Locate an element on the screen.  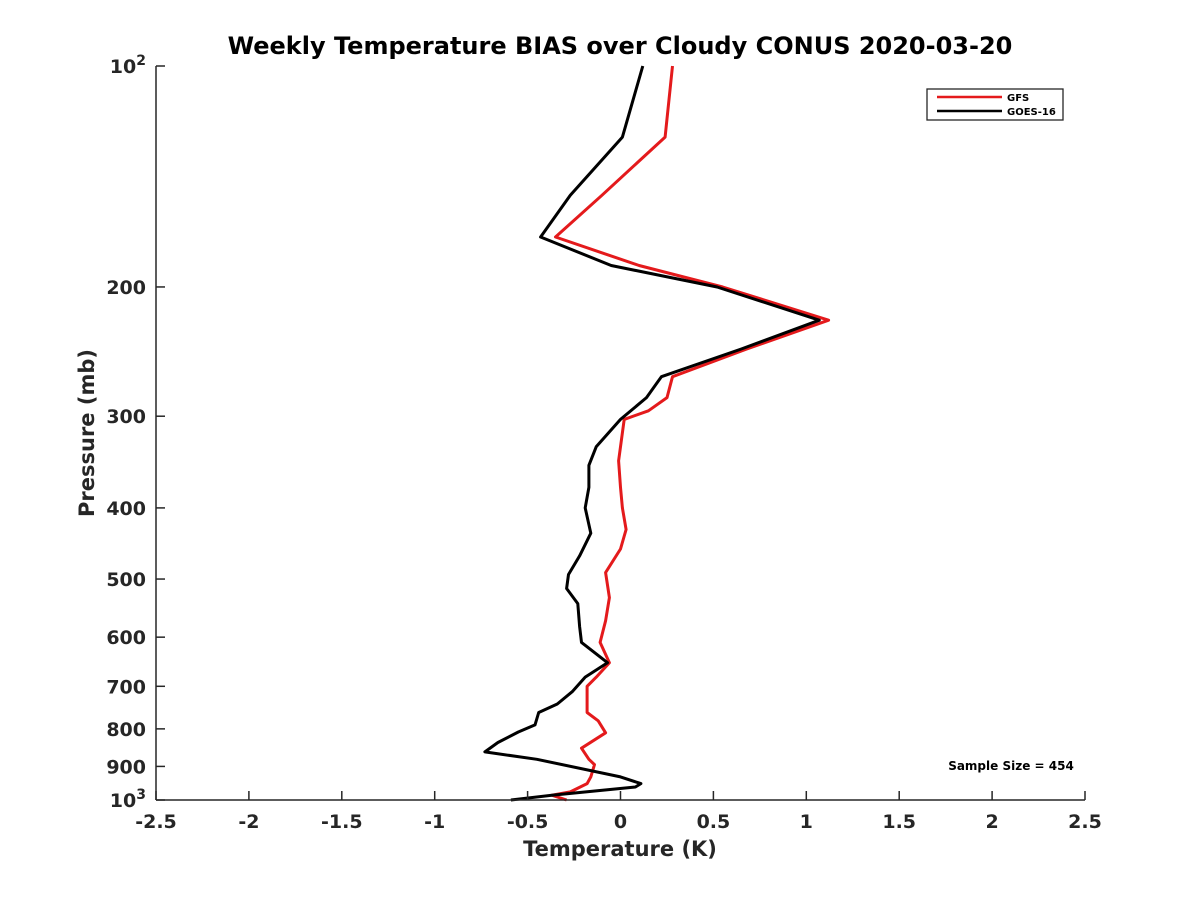
y-tick-label: 400 is located at coordinates (126, 509).